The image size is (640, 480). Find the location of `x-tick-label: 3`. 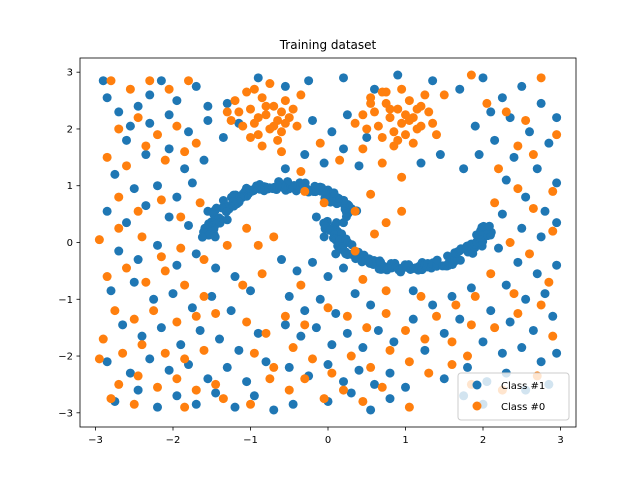

x-tick-label: 3 is located at coordinates (560, 440).